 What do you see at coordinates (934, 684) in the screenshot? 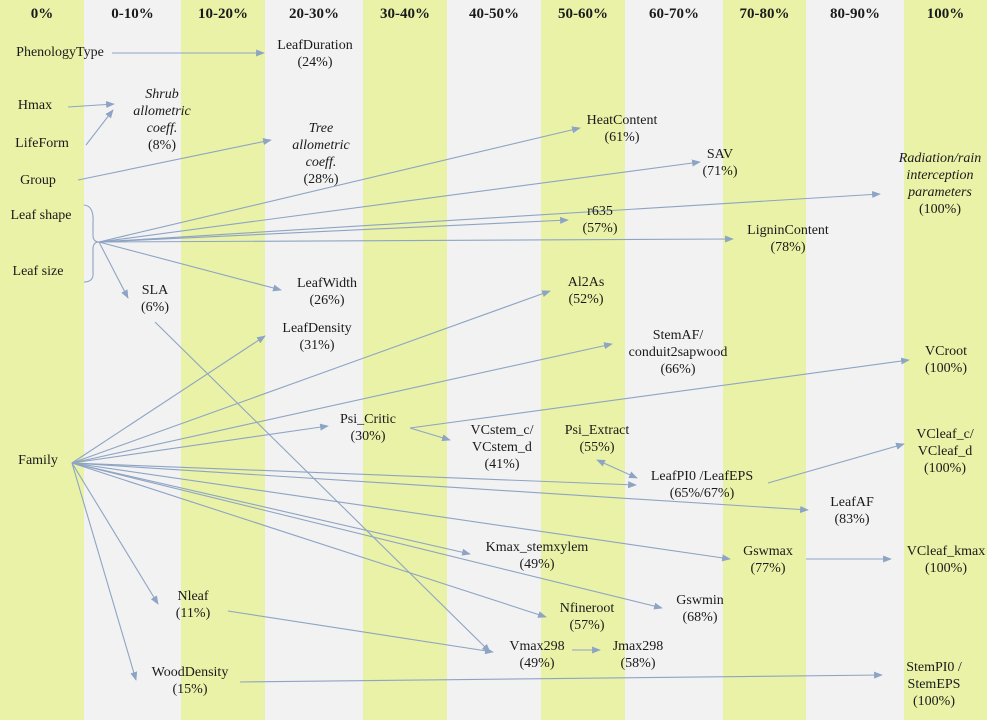
I see `node-stem-pi0: StemPI0 / StemEPS (100%)` at bounding box center [934, 684].